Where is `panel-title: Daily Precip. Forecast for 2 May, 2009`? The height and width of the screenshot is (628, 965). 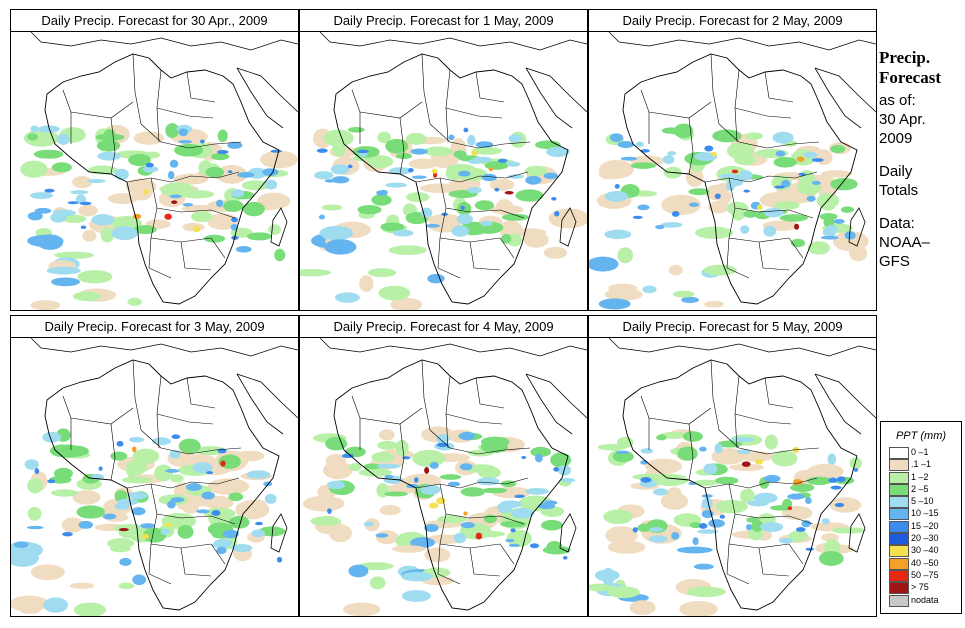 panel-title: Daily Precip. Forecast for 2 May, 2009 is located at coordinates (732, 20).